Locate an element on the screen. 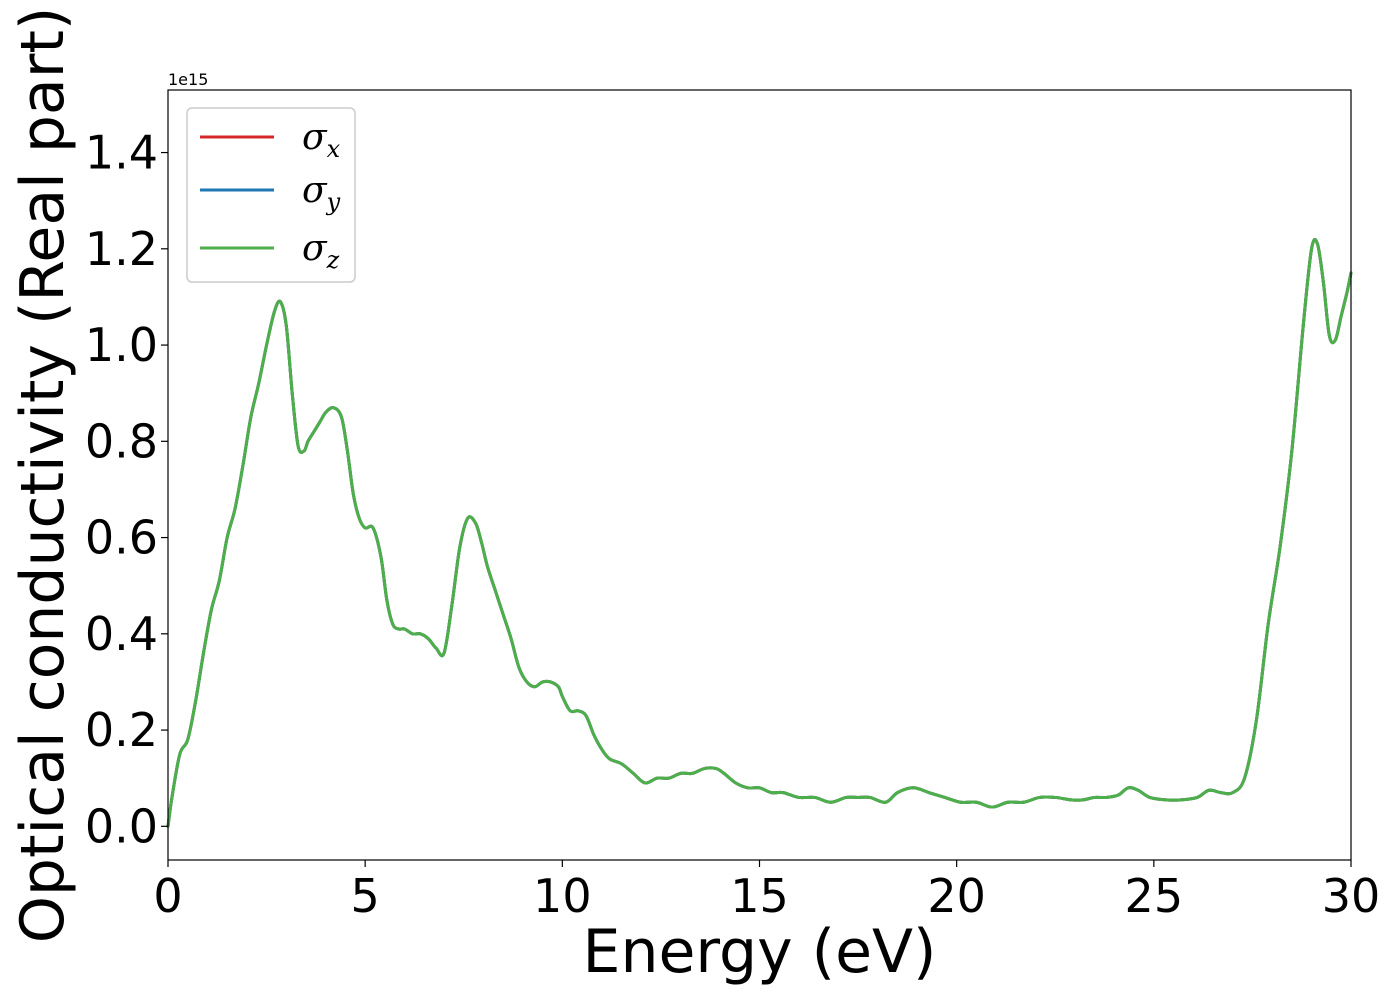  legend-label-y: σy is located at coordinates (321, 193).